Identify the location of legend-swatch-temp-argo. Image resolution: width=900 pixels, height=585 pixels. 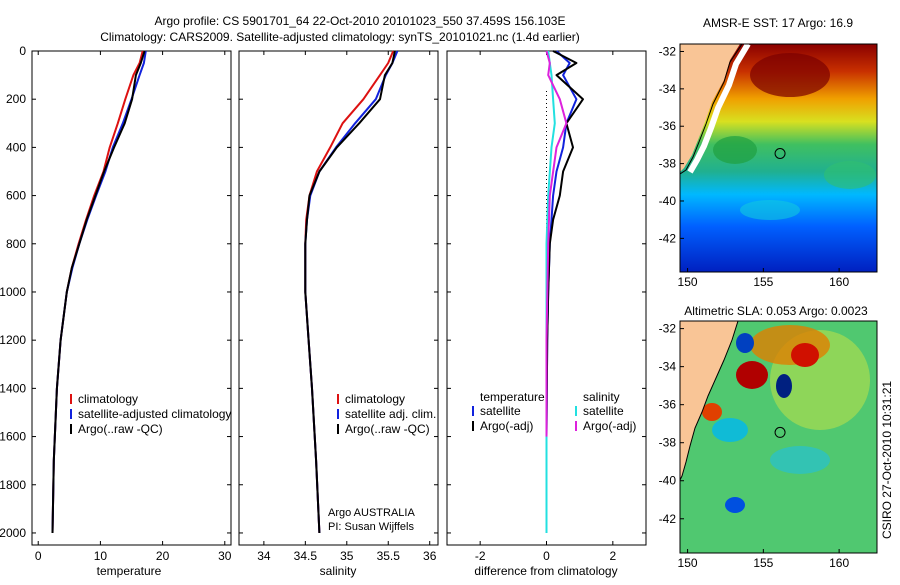
(473, 426).